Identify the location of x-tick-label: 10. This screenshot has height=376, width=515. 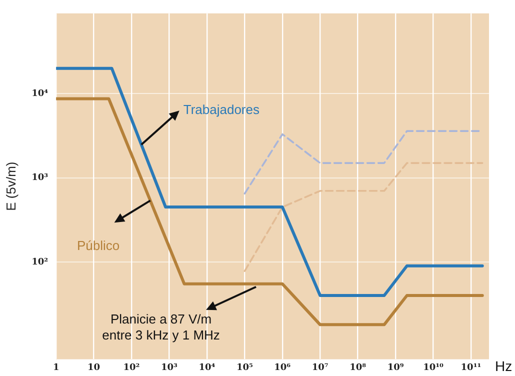
(94, 367).